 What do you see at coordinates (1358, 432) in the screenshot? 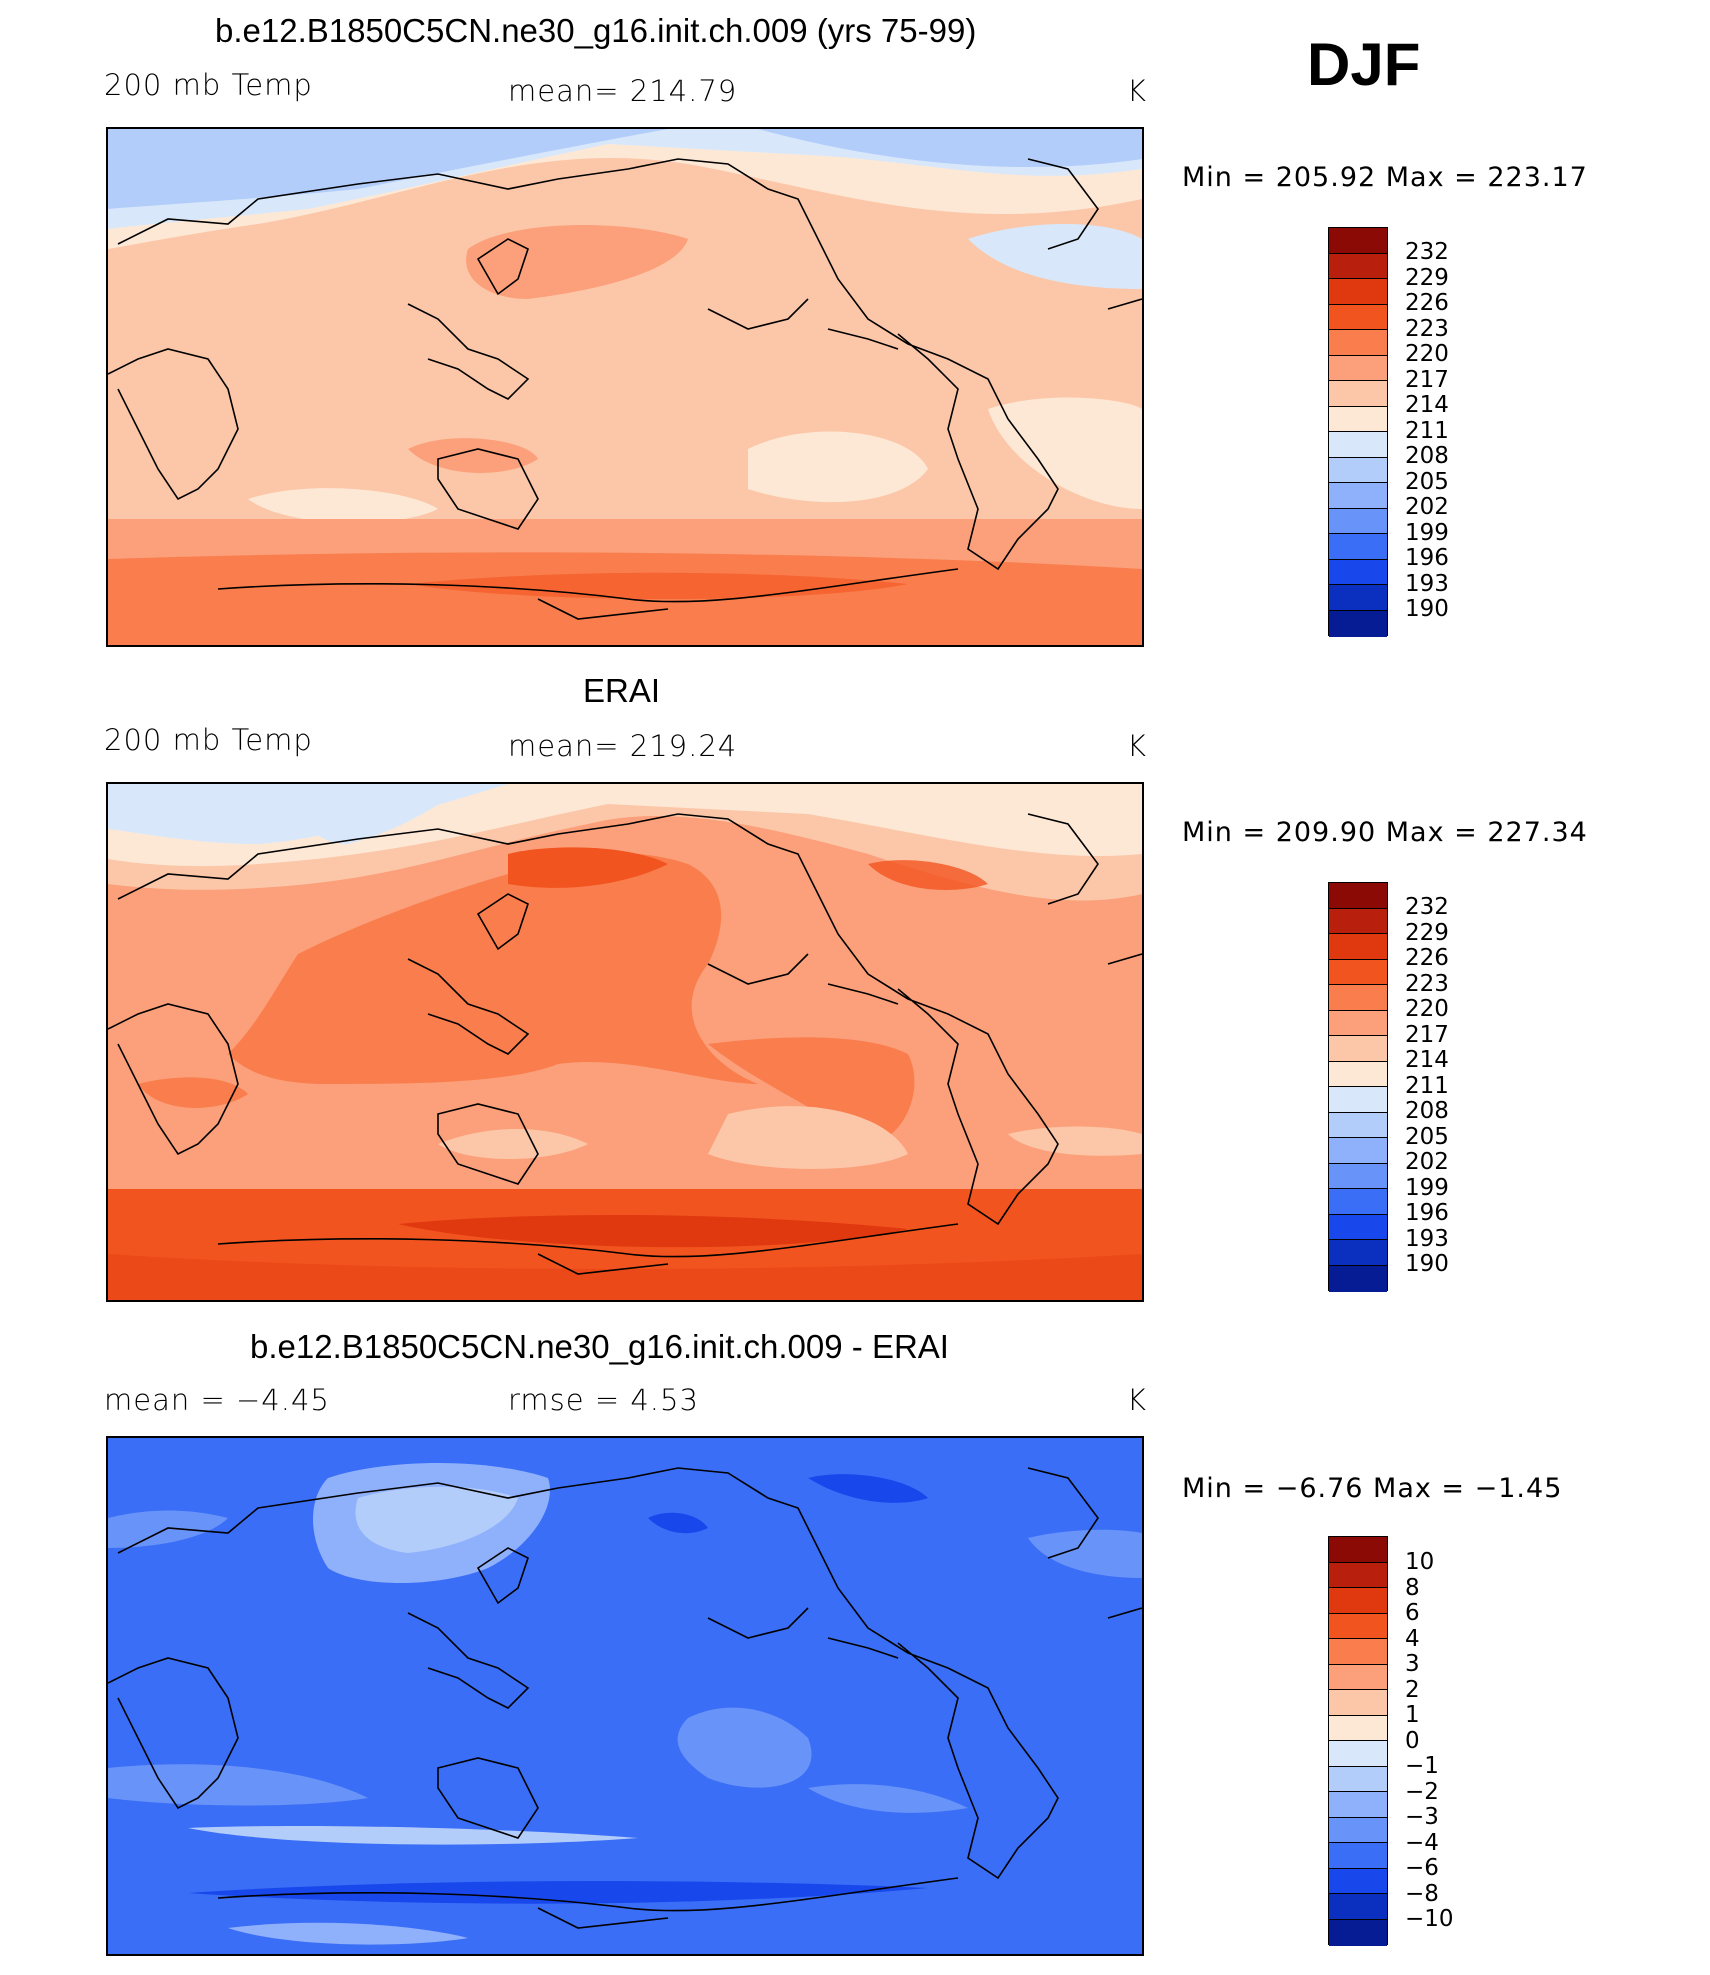
I see `panel-1-colorbar` at bounding box center [1358, 432].